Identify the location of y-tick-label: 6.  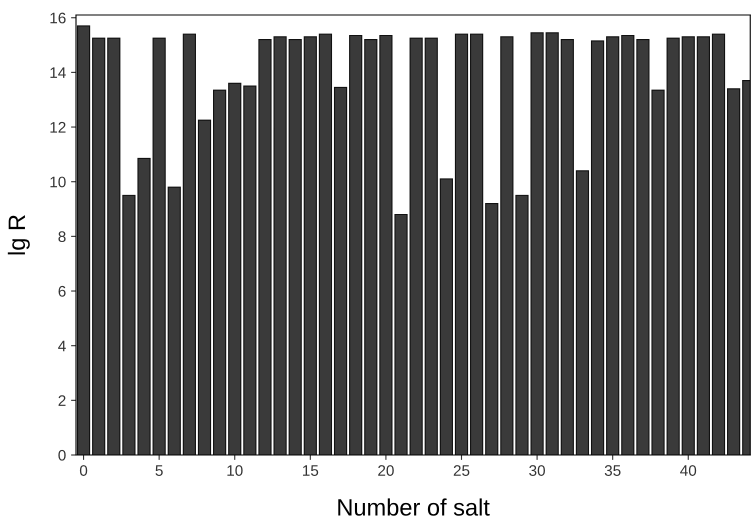
(62, 291).